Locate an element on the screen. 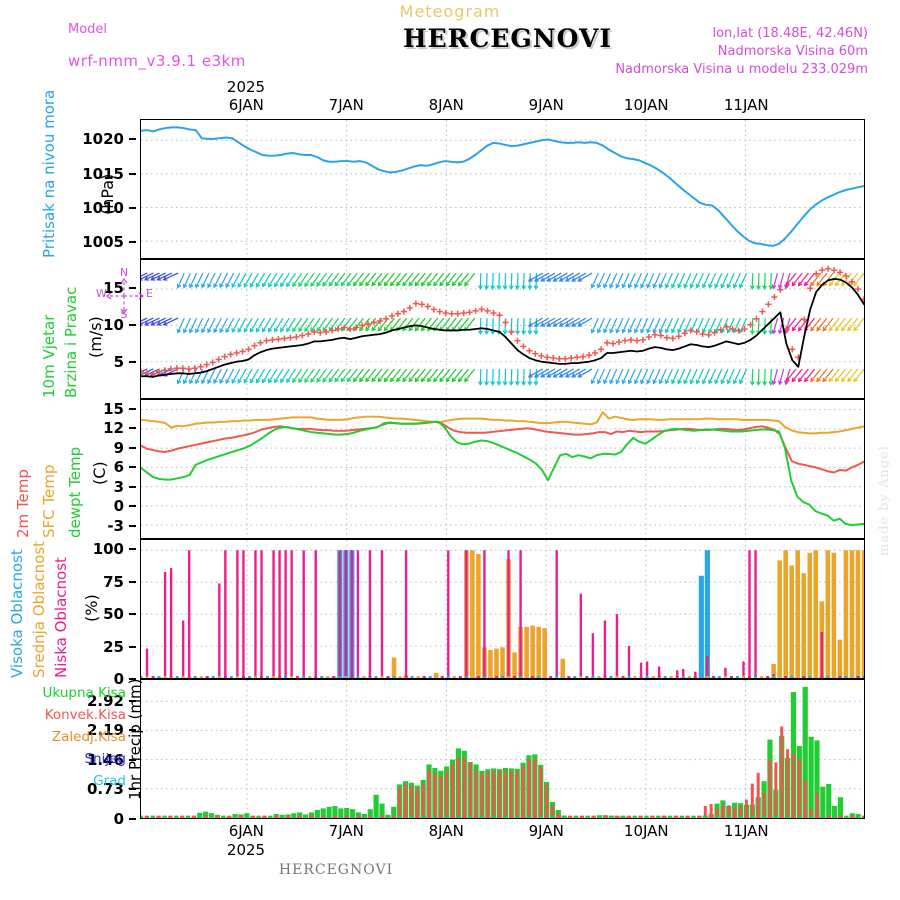  top-year-label: 2025 is located at coordinates (246, 87).